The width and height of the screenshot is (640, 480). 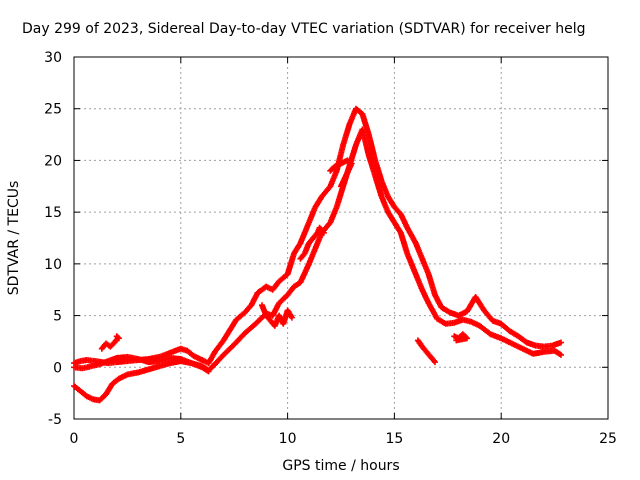 I want to click on x-tick-label: 15, so click(x=394, y=439).